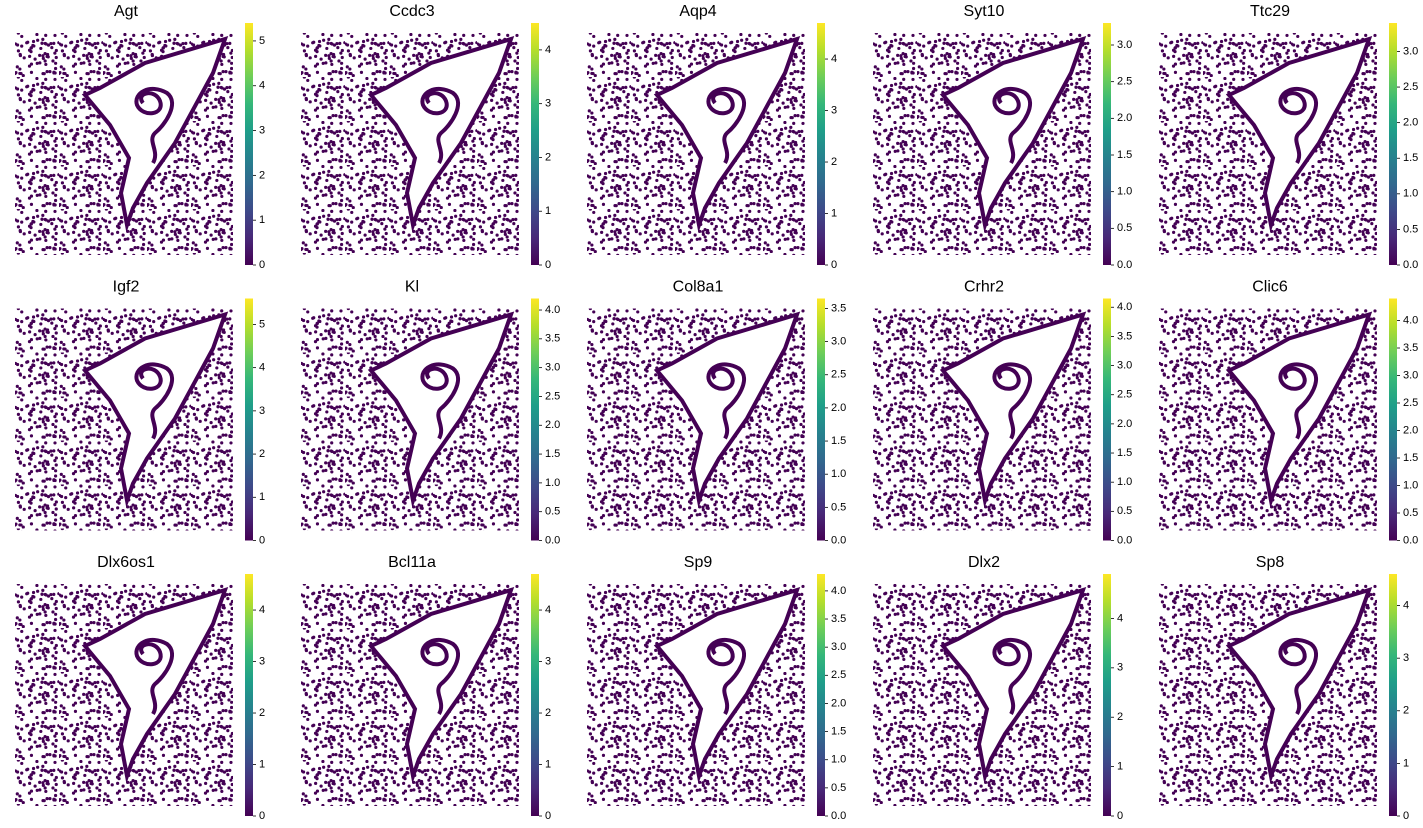 The image size is (1423, 828). What do you see at coordinates (698, 287) in the screenshot?
I see `panel-title: Col8a1` at bounding box center [698, 287].